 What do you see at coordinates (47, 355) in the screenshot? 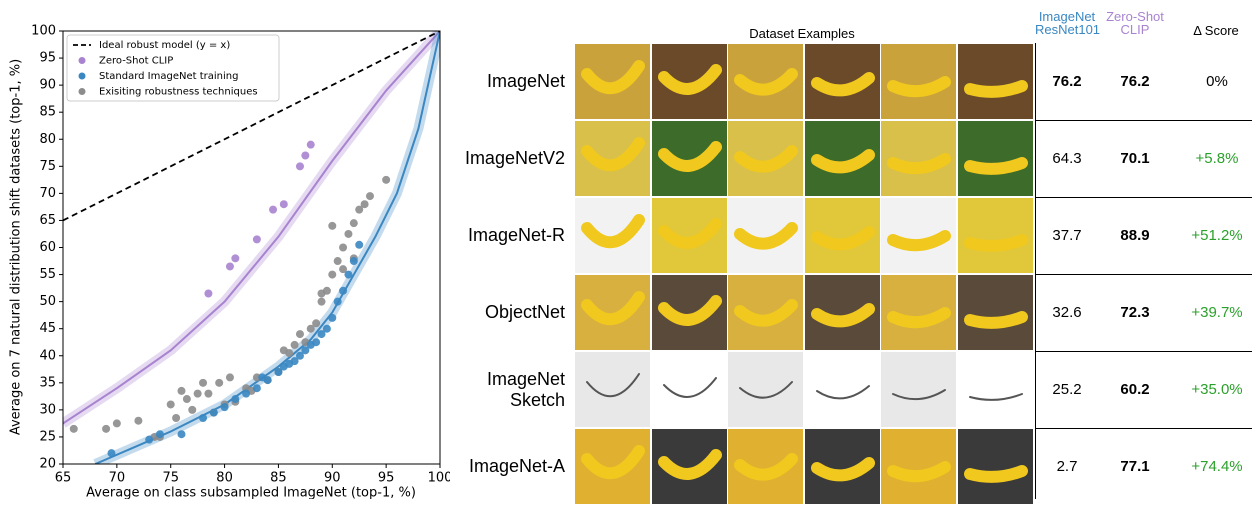
I see `y-tick-label: 40` at bounding box center [47, 355].